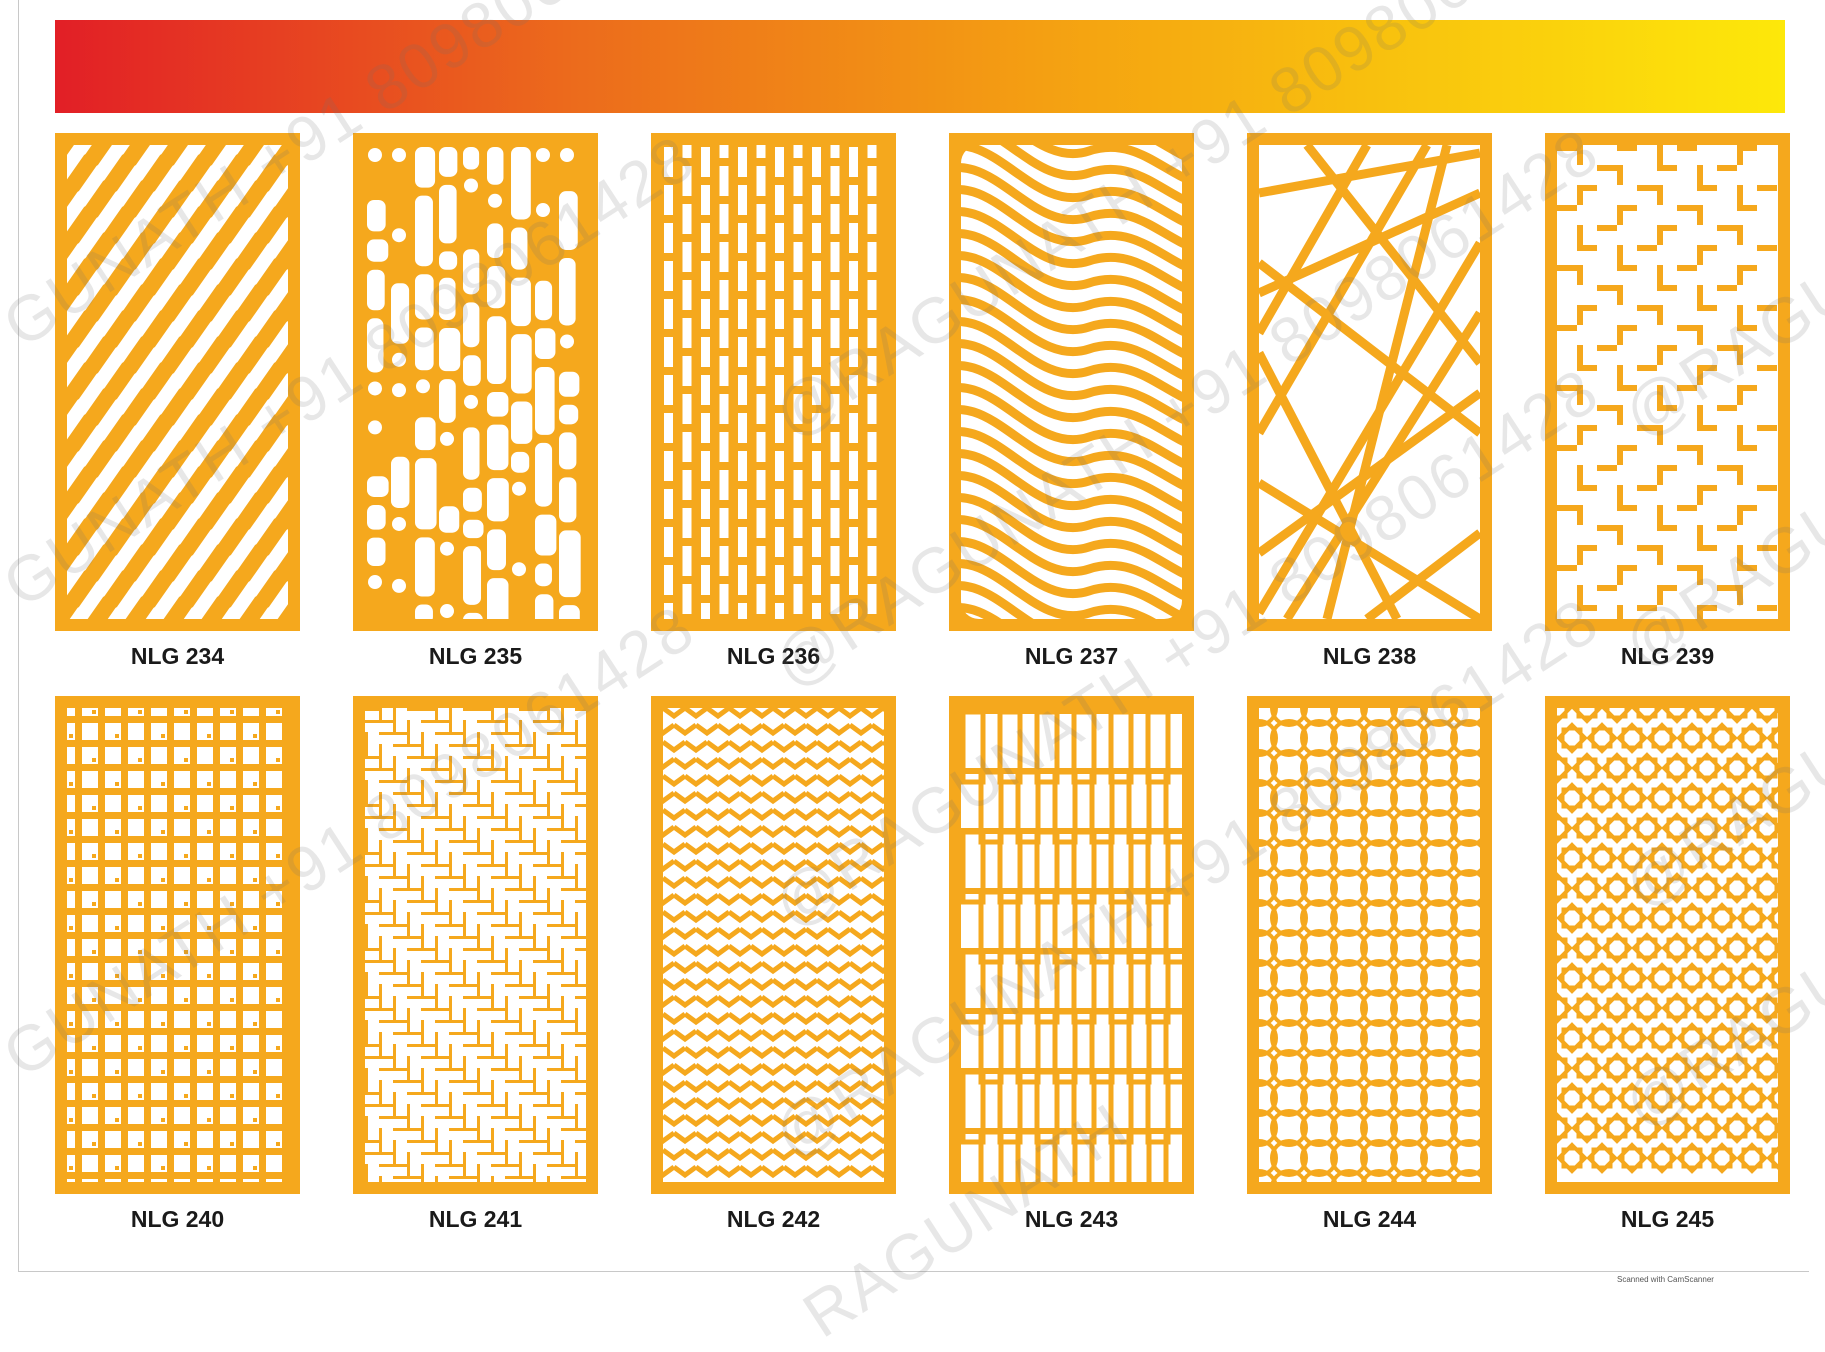 This screenshot has height=1352, width=1825. What do you see at coordinates (205, 964) in the screenshot?
I see `design-card: NLG 240` at bounding box center [205, 964].